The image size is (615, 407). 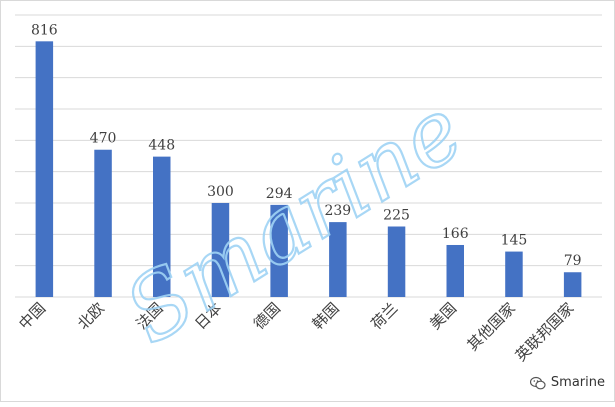 I want to click on data-label: 448, so click(x=161, y=146).